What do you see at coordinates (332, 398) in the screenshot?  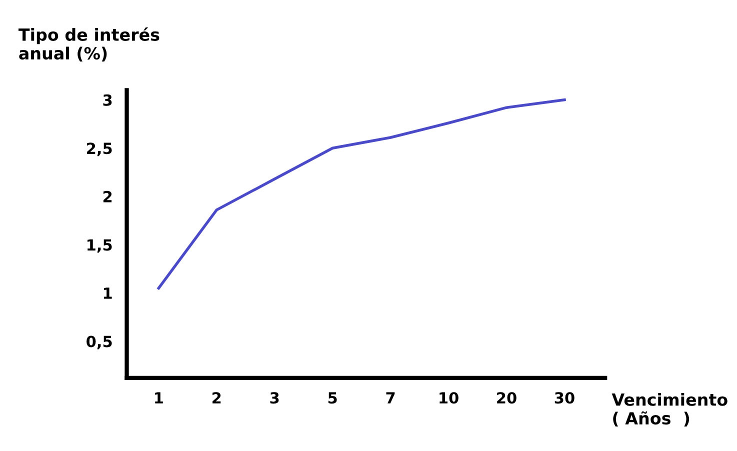 I see `x-tick-label: 5` at bounding box center [332, 398].